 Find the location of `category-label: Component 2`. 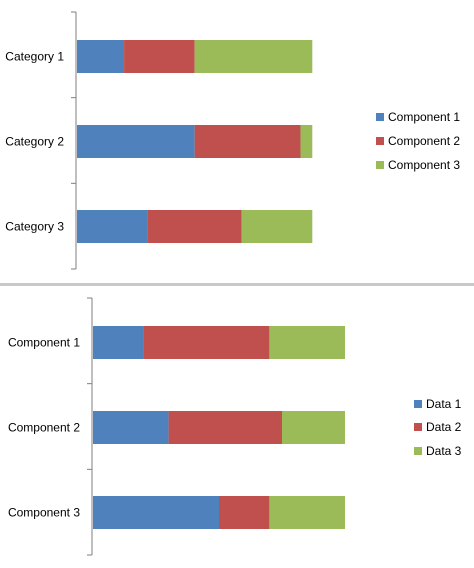

category-label: Component 2 is located at coordinates (44, 428).